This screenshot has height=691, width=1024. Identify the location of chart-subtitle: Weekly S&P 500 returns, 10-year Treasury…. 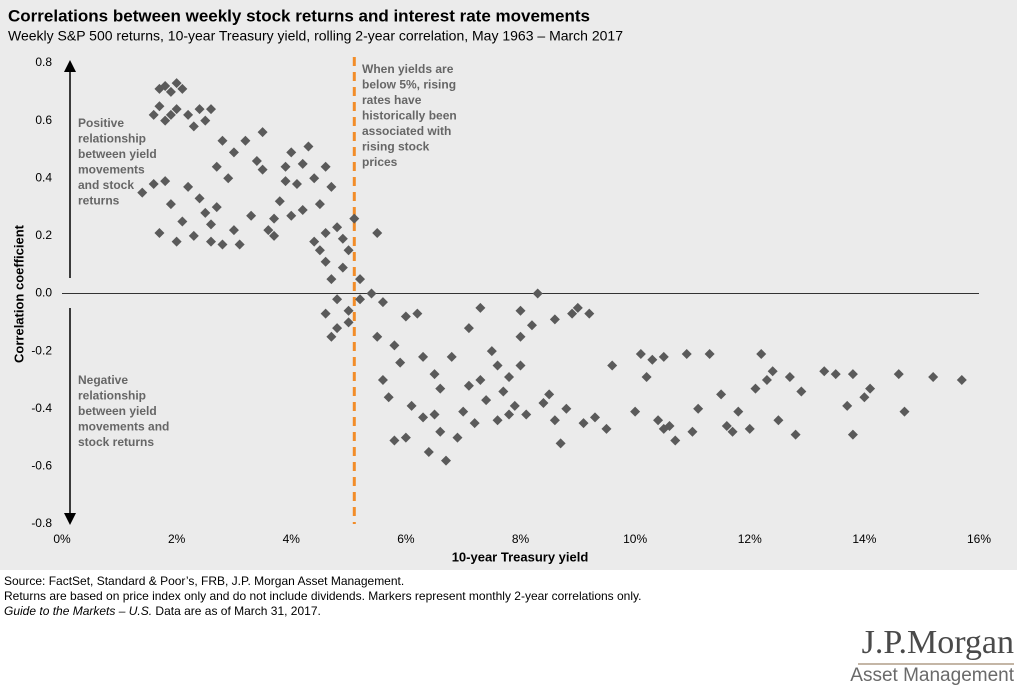
(315, 36).